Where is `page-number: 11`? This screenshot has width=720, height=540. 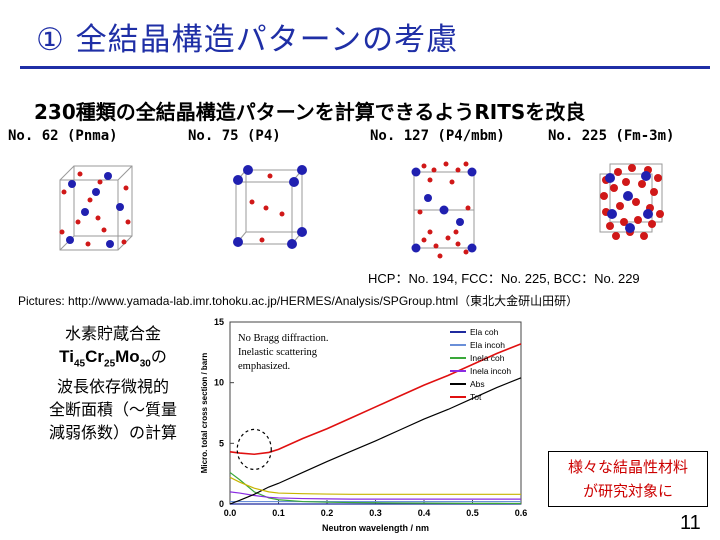
page-number: 11 is located at coordinates (690, 523).